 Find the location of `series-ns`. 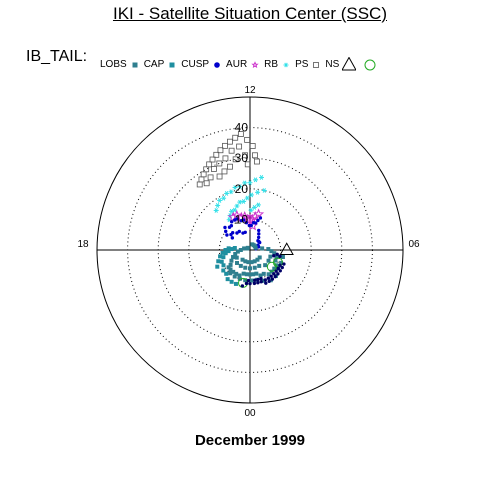

series-ns is located at coordinates (286, 248).